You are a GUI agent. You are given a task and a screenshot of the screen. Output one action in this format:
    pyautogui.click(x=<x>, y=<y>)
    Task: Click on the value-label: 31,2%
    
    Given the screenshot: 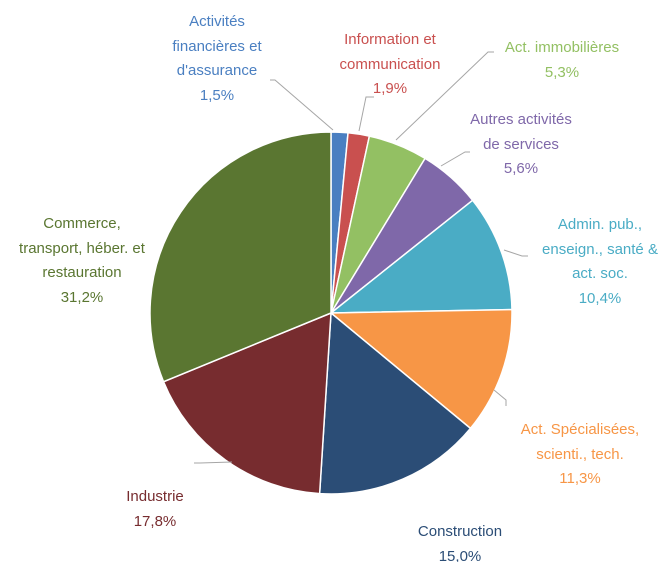 What is the action you would take?
    pyautogui.click(x=82, y=297)
    